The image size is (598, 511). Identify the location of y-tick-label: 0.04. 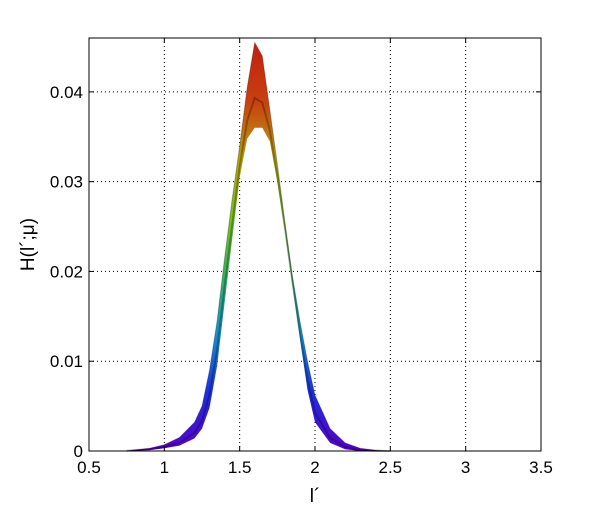
(66, 92).